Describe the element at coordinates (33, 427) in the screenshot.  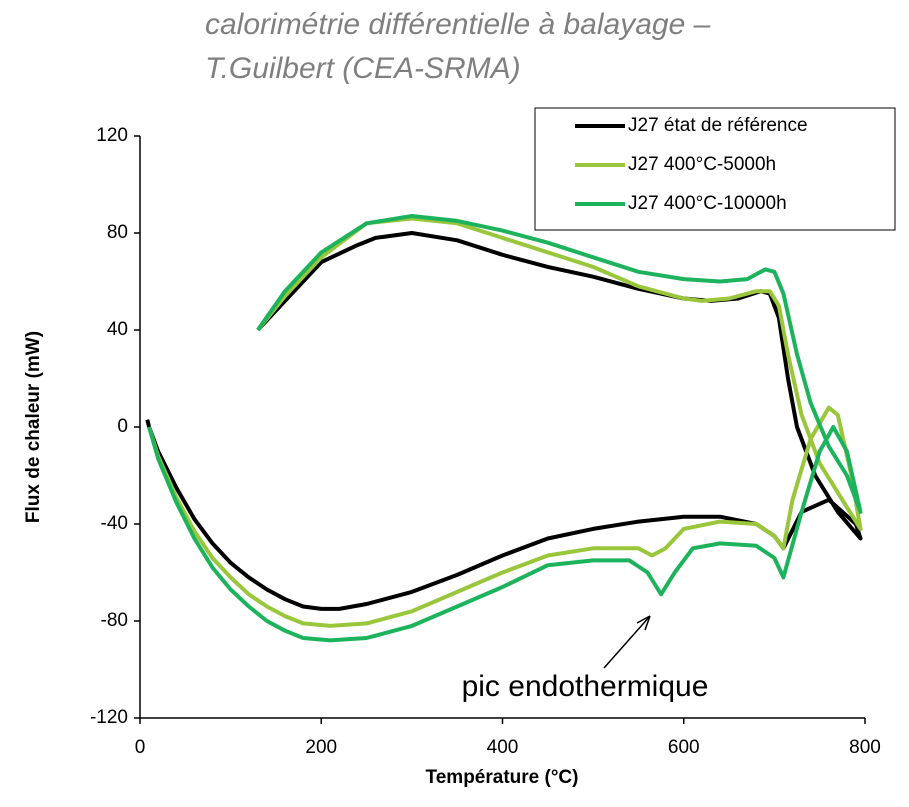
I see `y-axis-label: Flux de chaleur (mW)` at that location.